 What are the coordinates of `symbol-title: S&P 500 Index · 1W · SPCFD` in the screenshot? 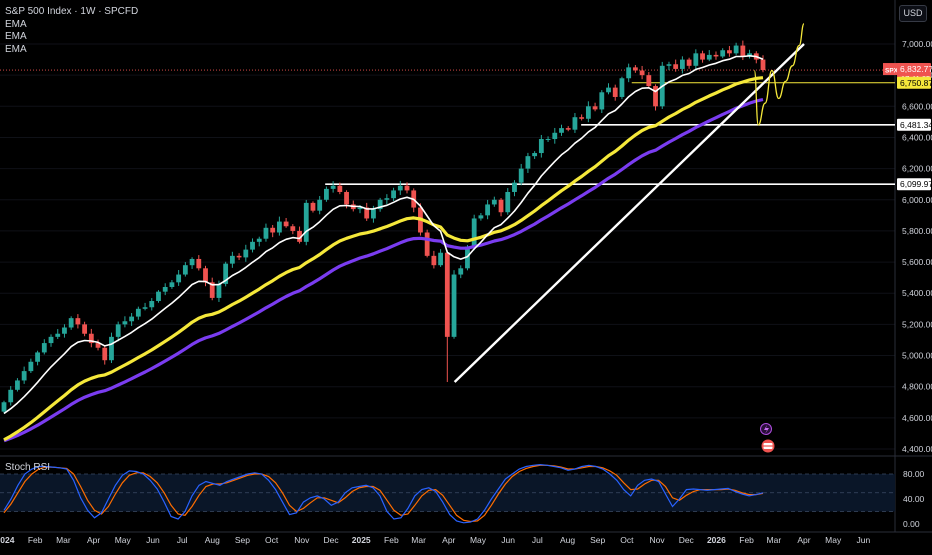 It's located at (72, 11).